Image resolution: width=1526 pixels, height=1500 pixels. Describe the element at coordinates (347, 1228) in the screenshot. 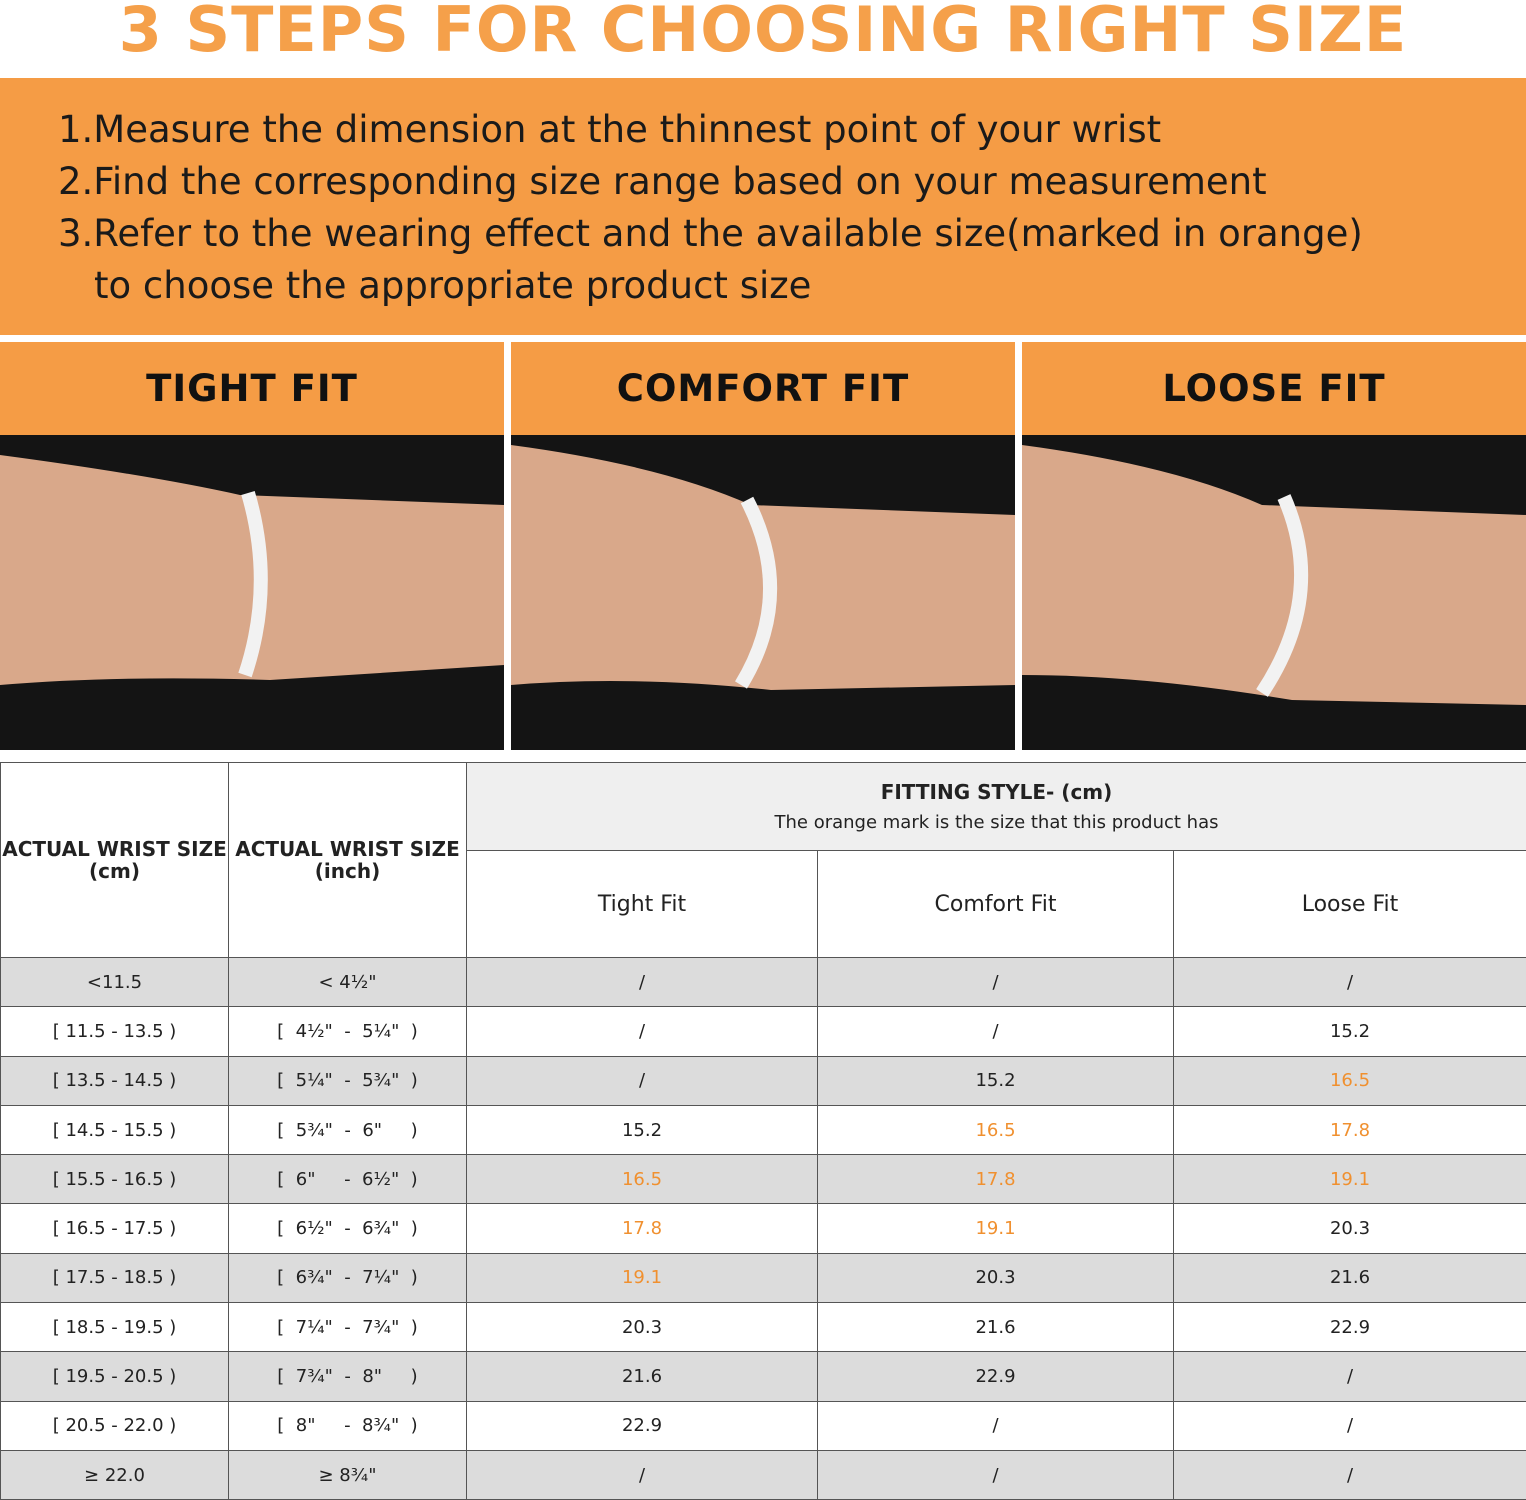

I see `cell-wrist-inch: [ 6½" - 6¾" )` at that location.